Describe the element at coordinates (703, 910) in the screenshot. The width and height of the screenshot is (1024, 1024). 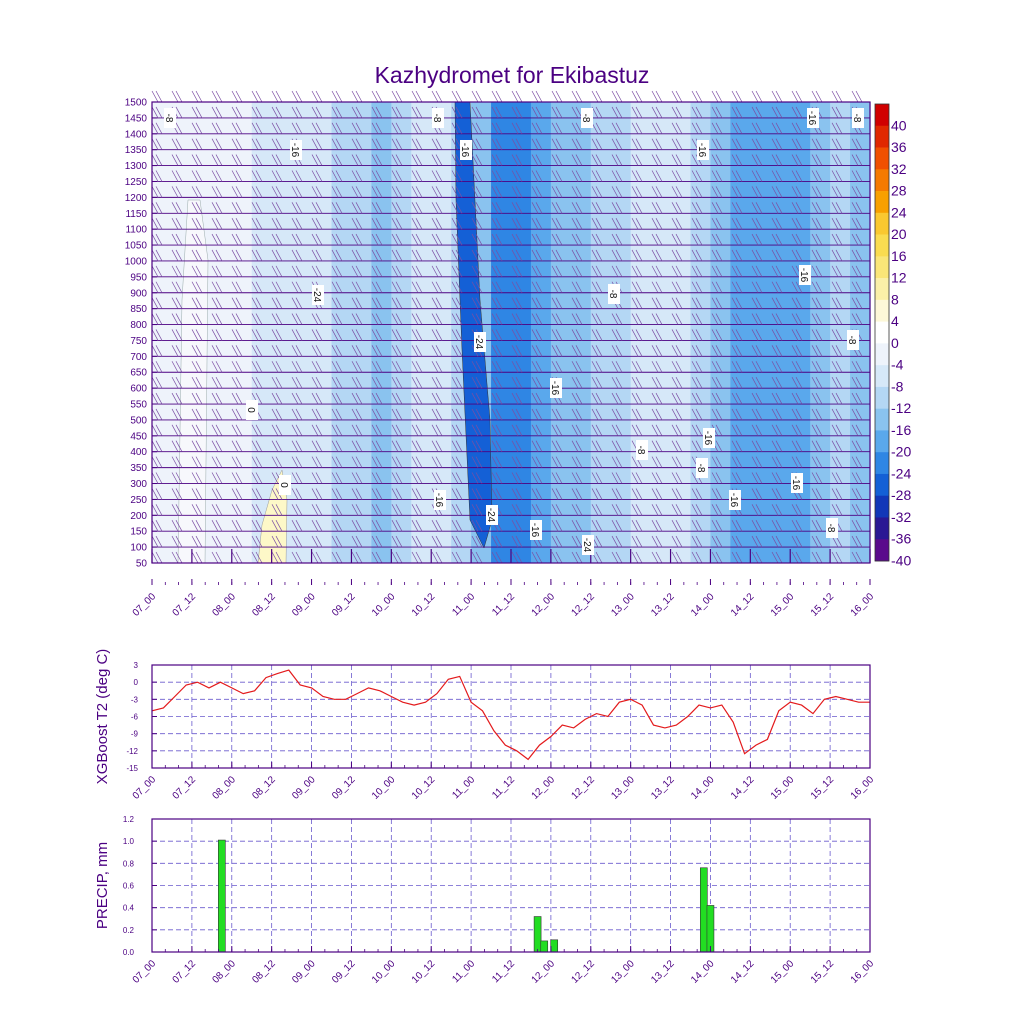
I see `precip-bar` at that location.